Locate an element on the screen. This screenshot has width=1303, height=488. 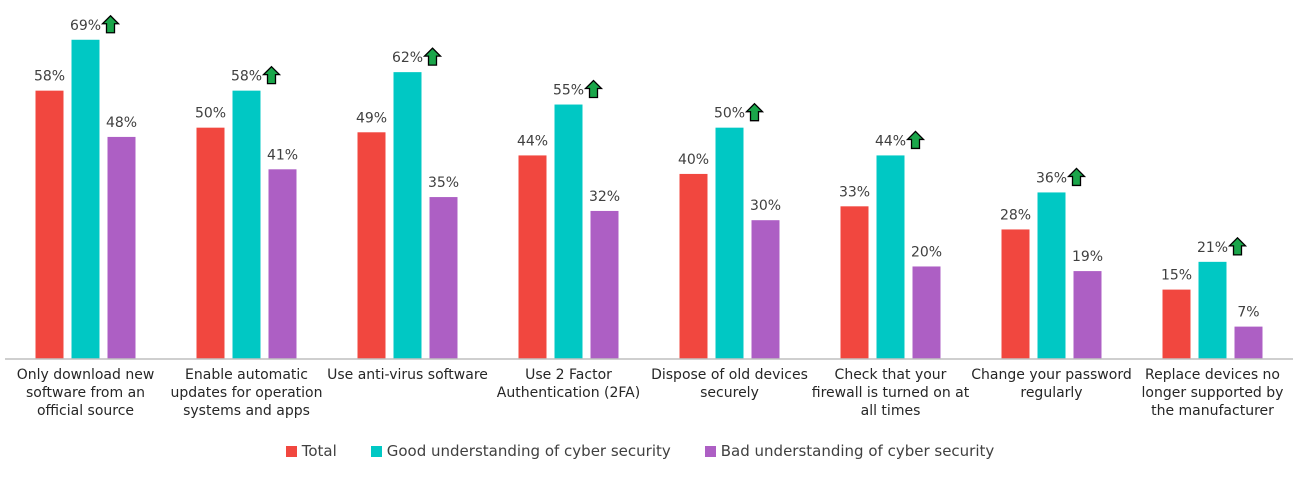
value-label: 7% is located at coordinates (1248, 313).